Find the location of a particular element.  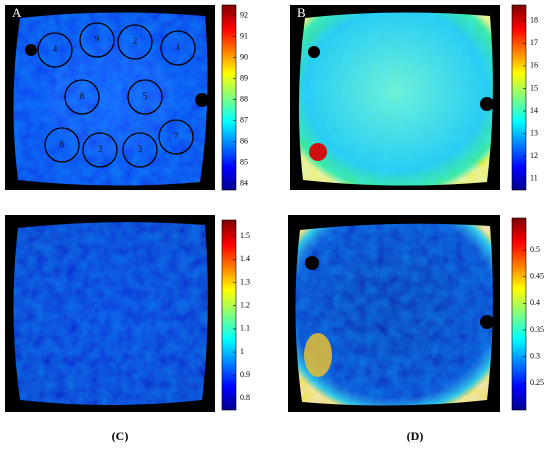

colorbar-tick-label: 1.4 is located at coordinates (245, 258).